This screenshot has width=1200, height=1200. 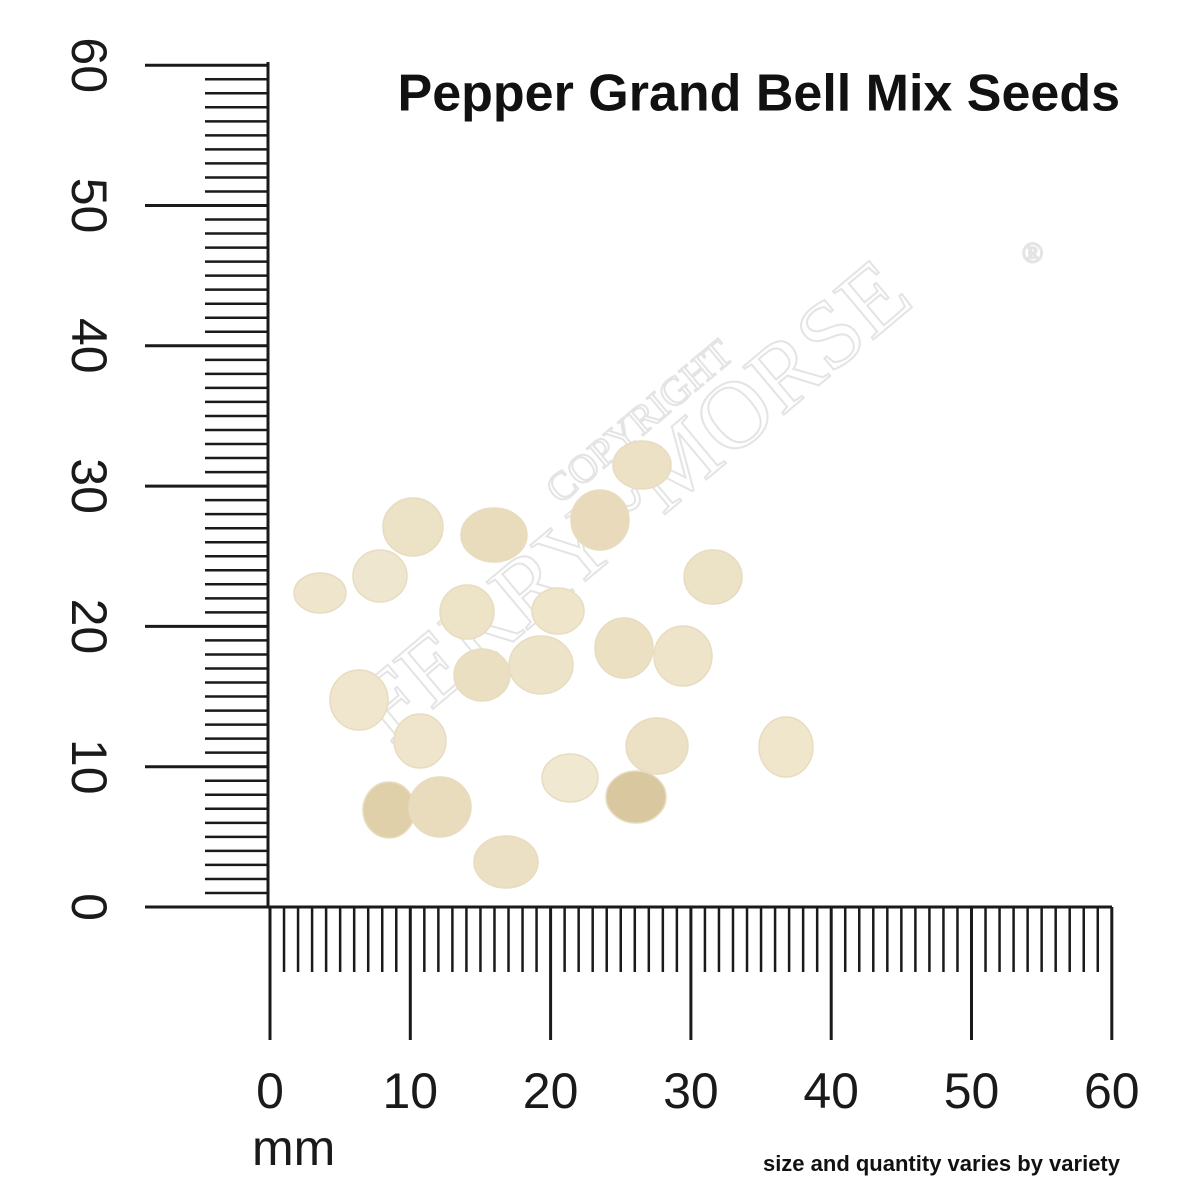 I want to click on unit-label: mm, so click(x=293, y=1148).